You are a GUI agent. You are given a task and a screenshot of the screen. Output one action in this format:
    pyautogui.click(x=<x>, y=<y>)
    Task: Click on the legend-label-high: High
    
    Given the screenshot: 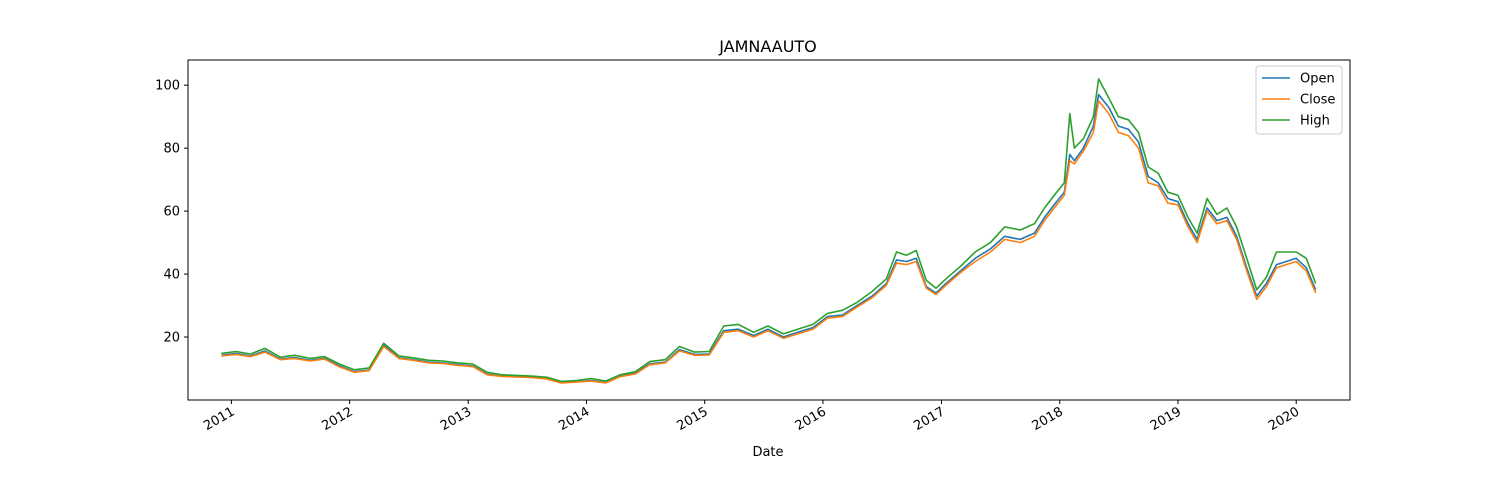 What is the action you would take?
    pyautogui.click(x=1315, y=121)
    